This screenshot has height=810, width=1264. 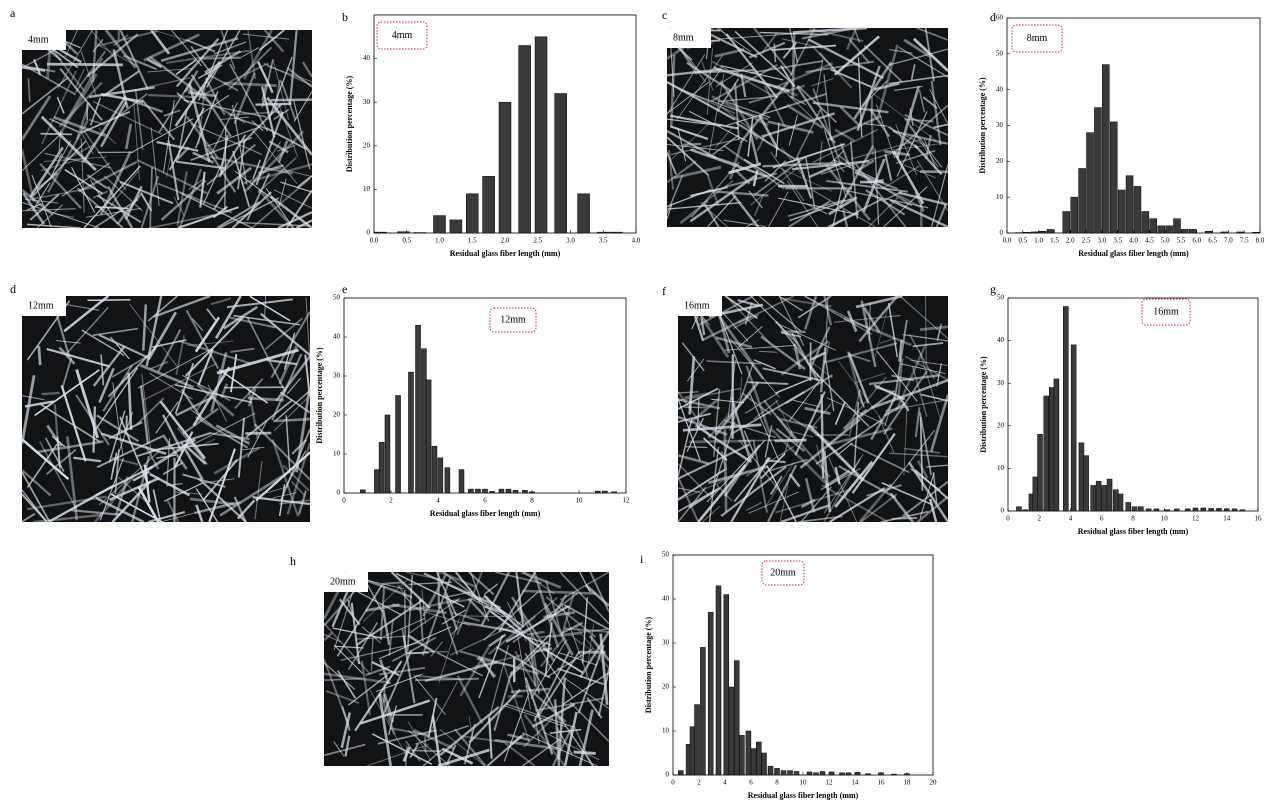 I want to click on photo-label-box, so click(x=44, y=40).